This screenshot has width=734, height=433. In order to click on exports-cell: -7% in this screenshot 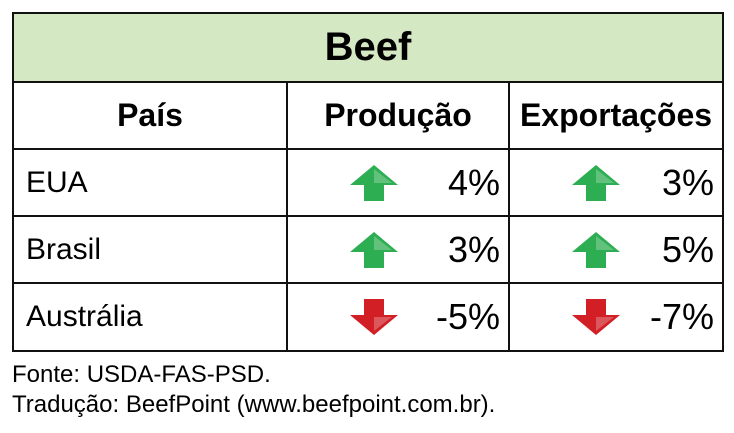, I will do `click(616, 317)`.